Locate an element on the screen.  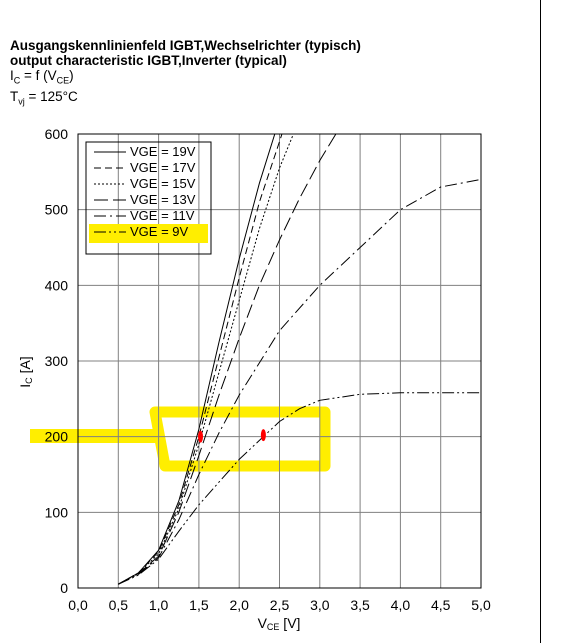
formula-ic: IC = f (VCE) is located at coordinates (42, 77).